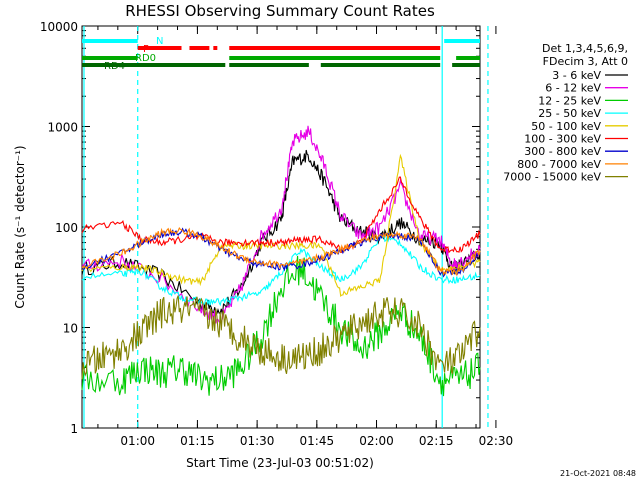 The height and width of the screenshot is (480, 640). What do you see at coordinates (317, 441) in the screenshot?
I see `x-tick-label: 01:45` at bounding box center [317, 441].